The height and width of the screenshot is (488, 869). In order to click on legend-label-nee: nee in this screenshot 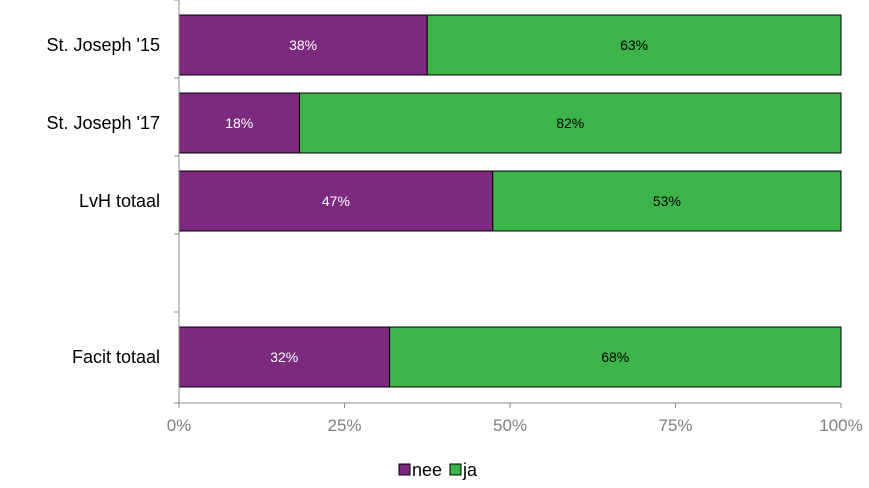, I will do `click(427, 470)`.